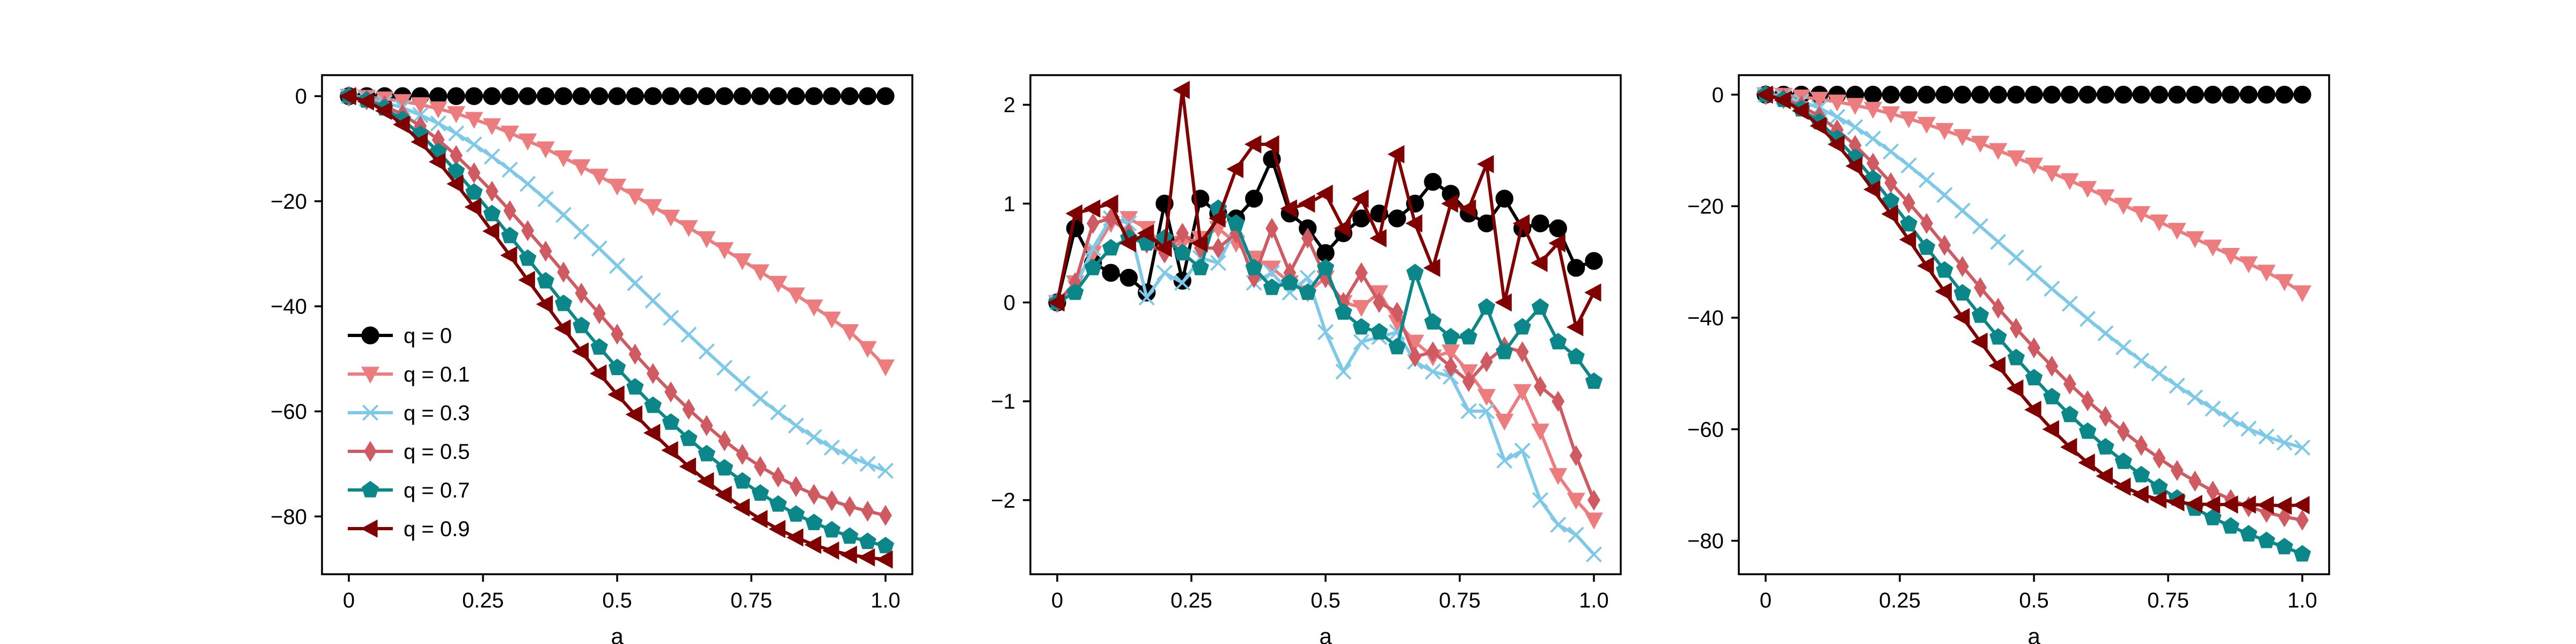  I want to click on y-tick-label: −1, so click(1003, 402).